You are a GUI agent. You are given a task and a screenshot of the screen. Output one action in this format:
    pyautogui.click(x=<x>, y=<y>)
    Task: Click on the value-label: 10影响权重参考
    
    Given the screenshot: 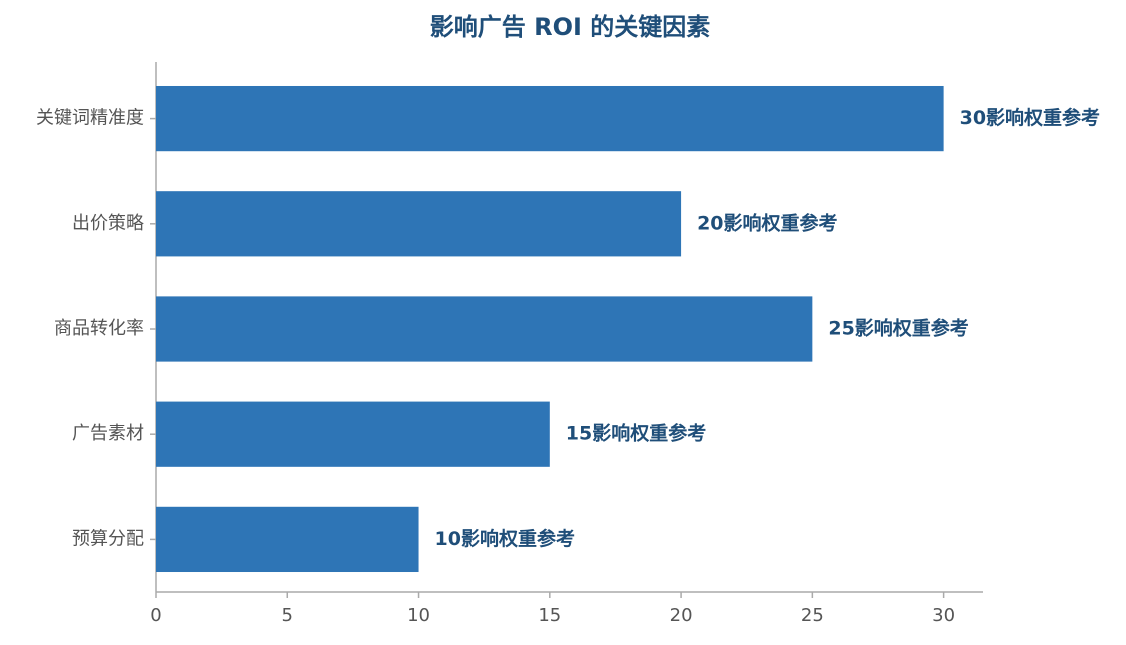 What is the action you would take?
    pyautogui.click(x=505, y=538)
    